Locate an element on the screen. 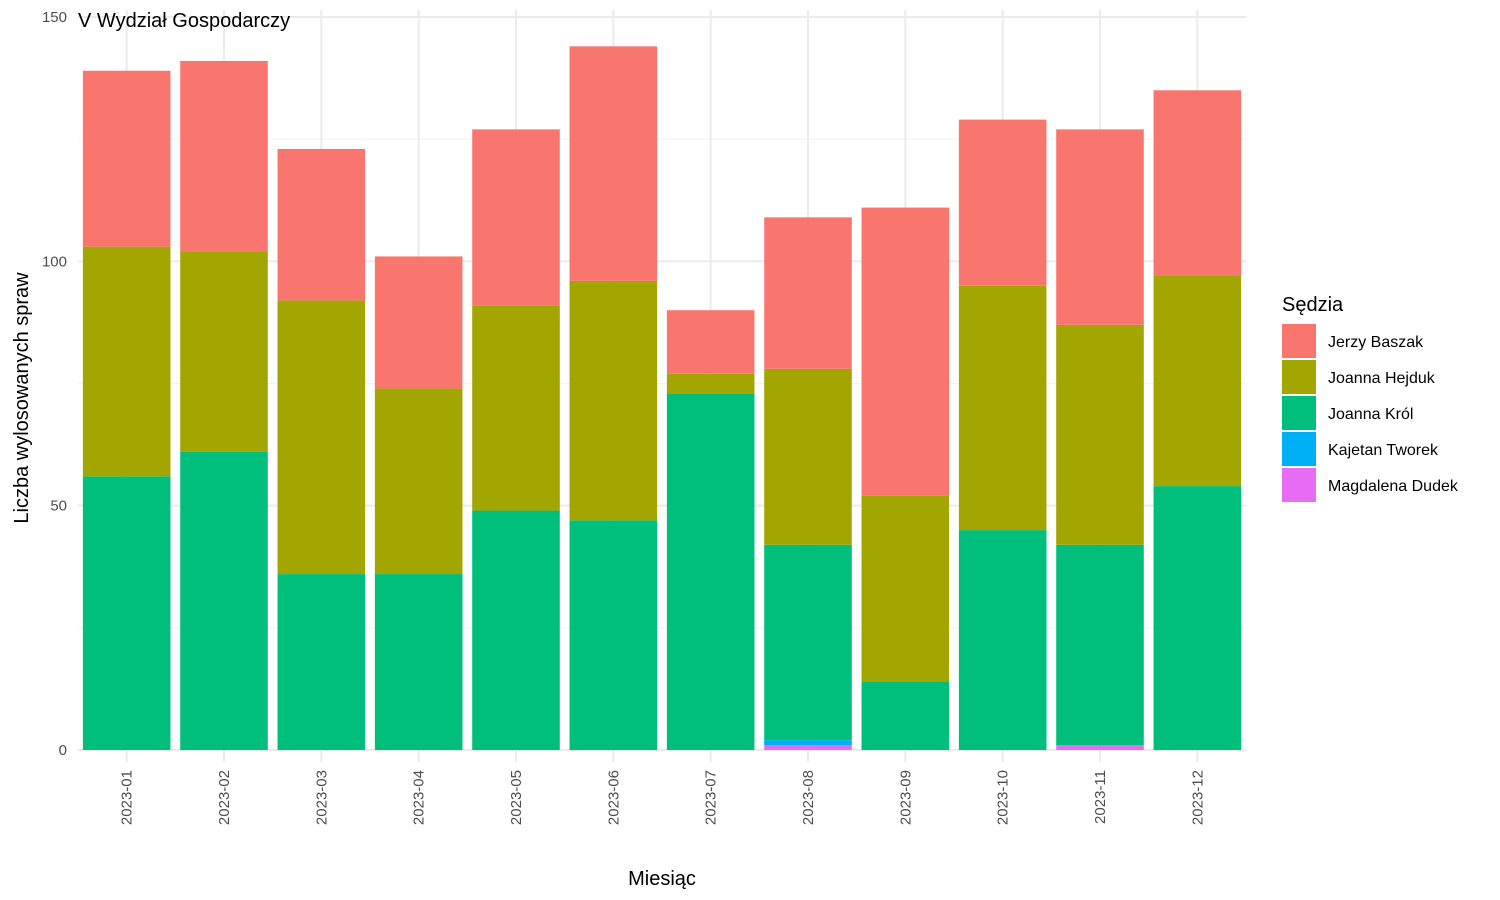  x-tick-label: 2023-08 is located at coordinates (808, 797).